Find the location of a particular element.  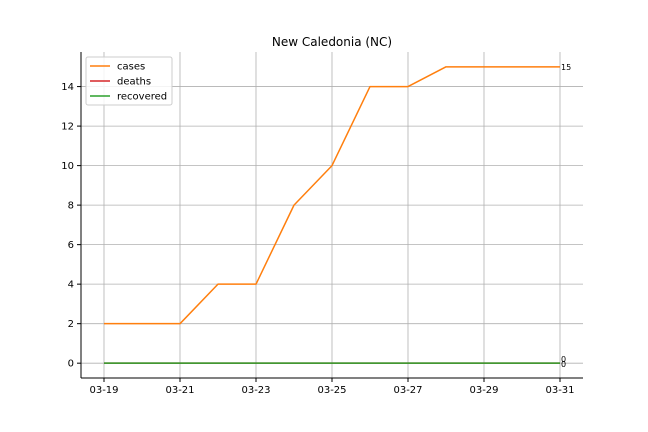

x-tick-label: 03-29 is located at coordinates (483, 390).